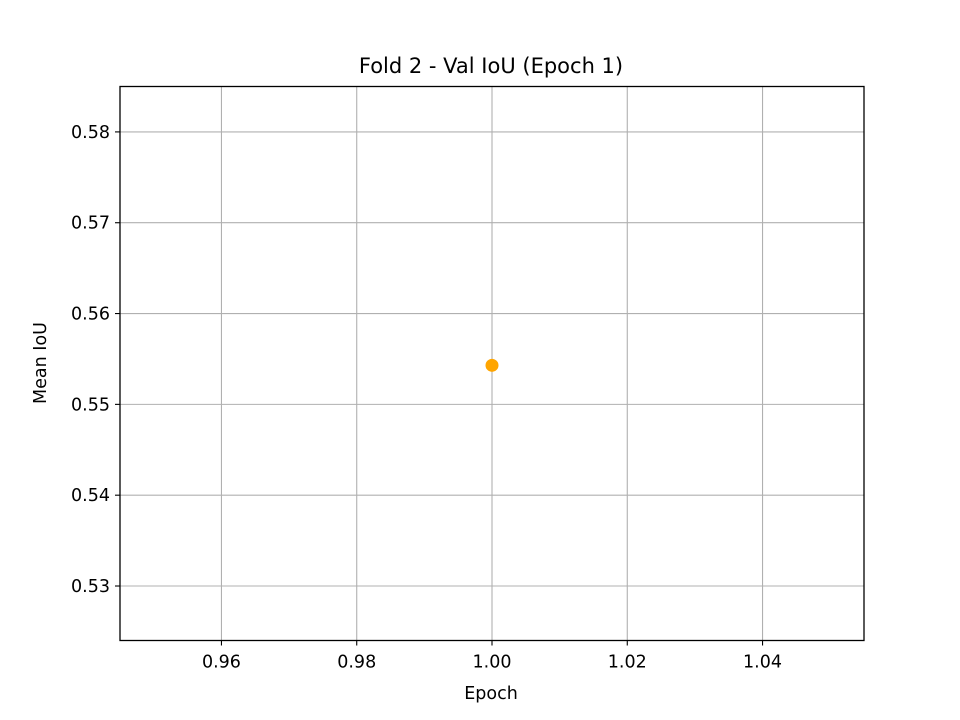  I want to click on chart-title: Fold 2 - Val IoU (Epoch 1), so click(491, 66).